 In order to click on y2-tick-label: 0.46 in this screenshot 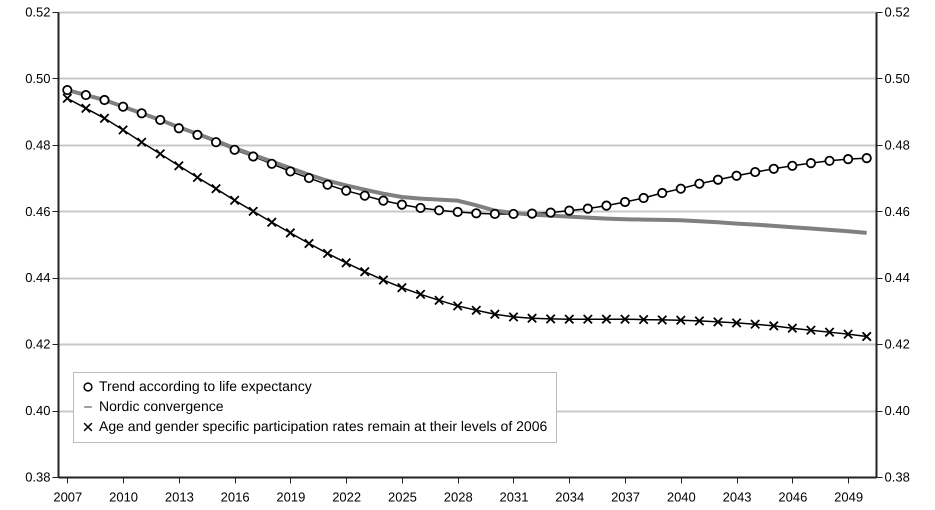, I will do `click(897, 211)`.